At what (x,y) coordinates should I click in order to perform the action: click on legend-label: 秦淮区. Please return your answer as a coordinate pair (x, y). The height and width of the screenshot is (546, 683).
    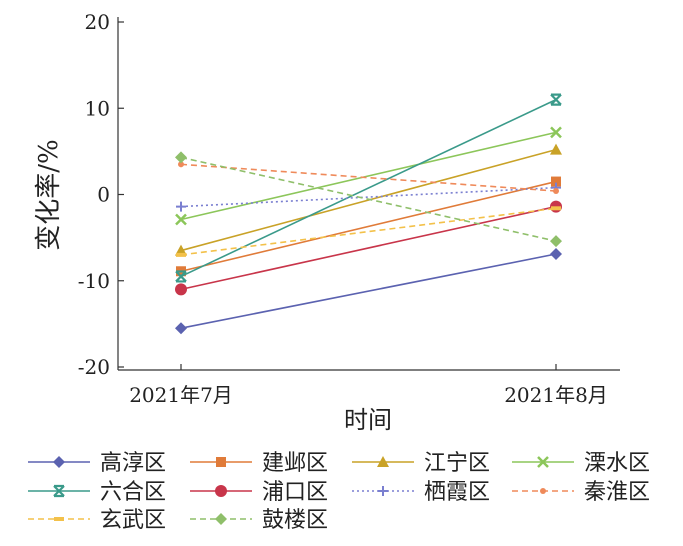
    Looking at the image, I should click on (617, 492).